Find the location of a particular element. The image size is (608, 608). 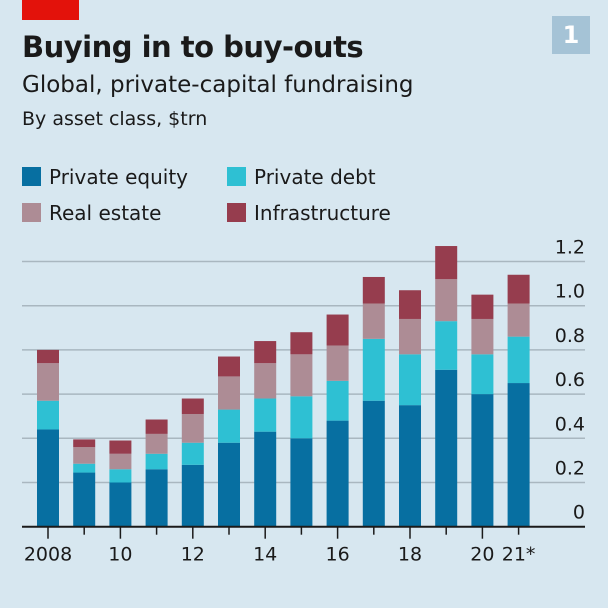

bar-private-debt-2017 is located at coordinates (373, 369).